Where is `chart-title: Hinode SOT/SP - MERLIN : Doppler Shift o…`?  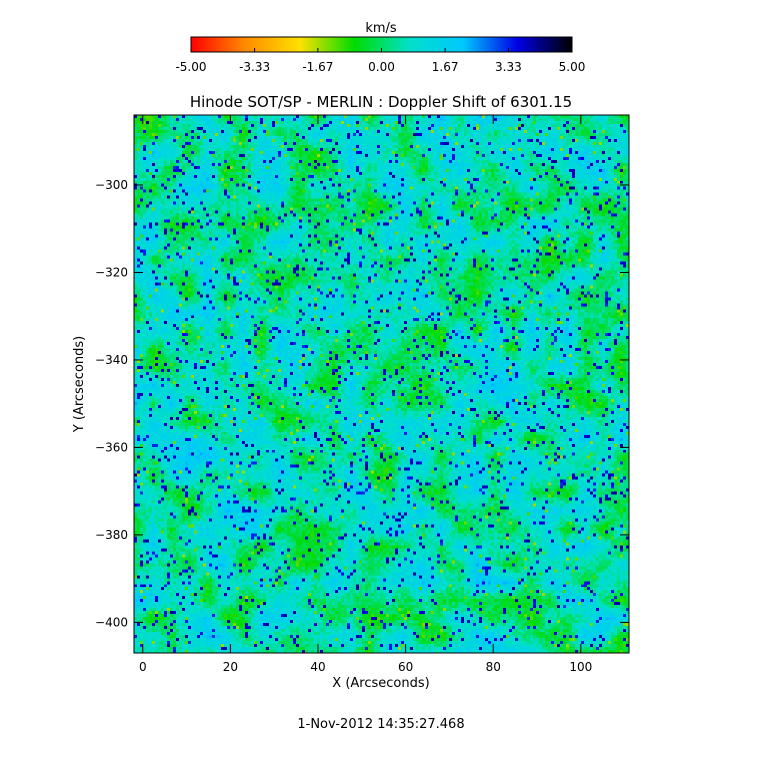
chart-title: Hinode SOT/SP - MERLIN : Doppler Shift o… is located at coordinates (381, 102).